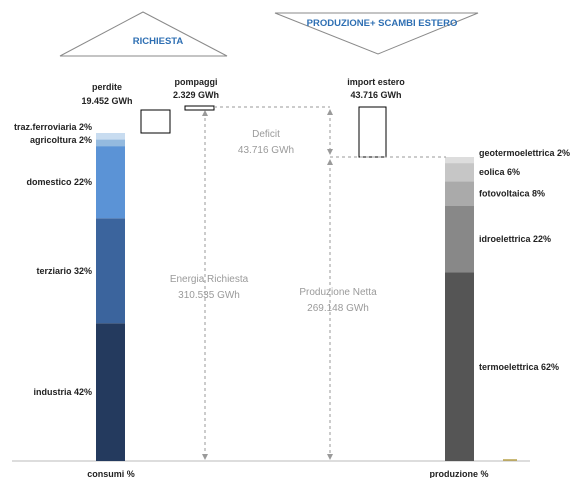  I want to click on perdite-value: 19.452 GWh, so click(106, 101).